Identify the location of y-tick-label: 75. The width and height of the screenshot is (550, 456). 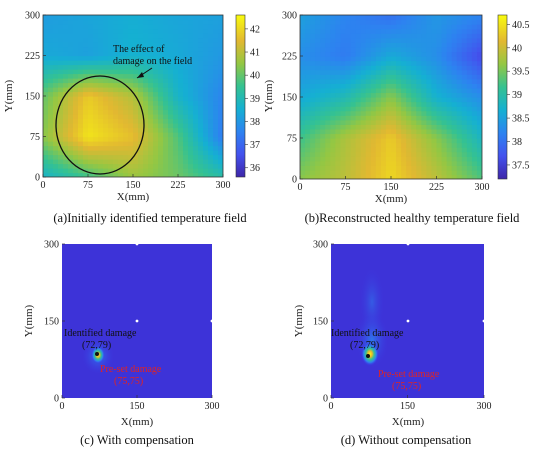
(35, 137).